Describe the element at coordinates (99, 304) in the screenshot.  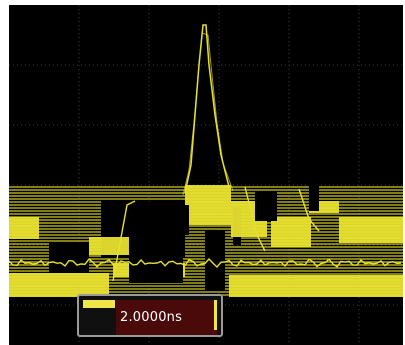
I see `readout-marker-strip` at that location.